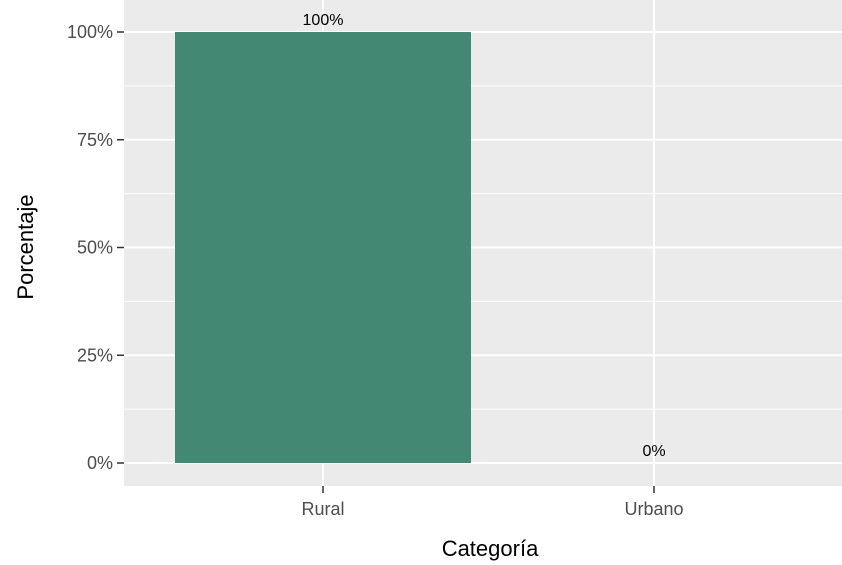  Describe the element at coordinates (100, 463) in the screenshot. I see `y-tick-label: 0%` at that location.